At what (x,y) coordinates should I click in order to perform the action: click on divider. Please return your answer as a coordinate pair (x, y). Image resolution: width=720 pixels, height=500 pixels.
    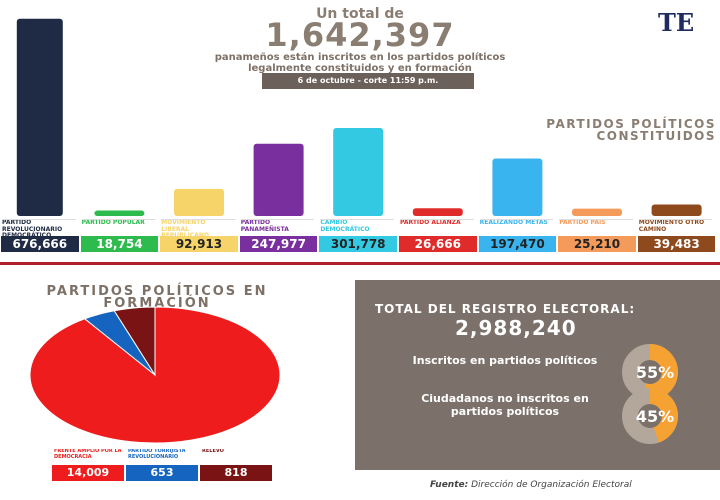
    Looking at the image, I should click on (360, 263).